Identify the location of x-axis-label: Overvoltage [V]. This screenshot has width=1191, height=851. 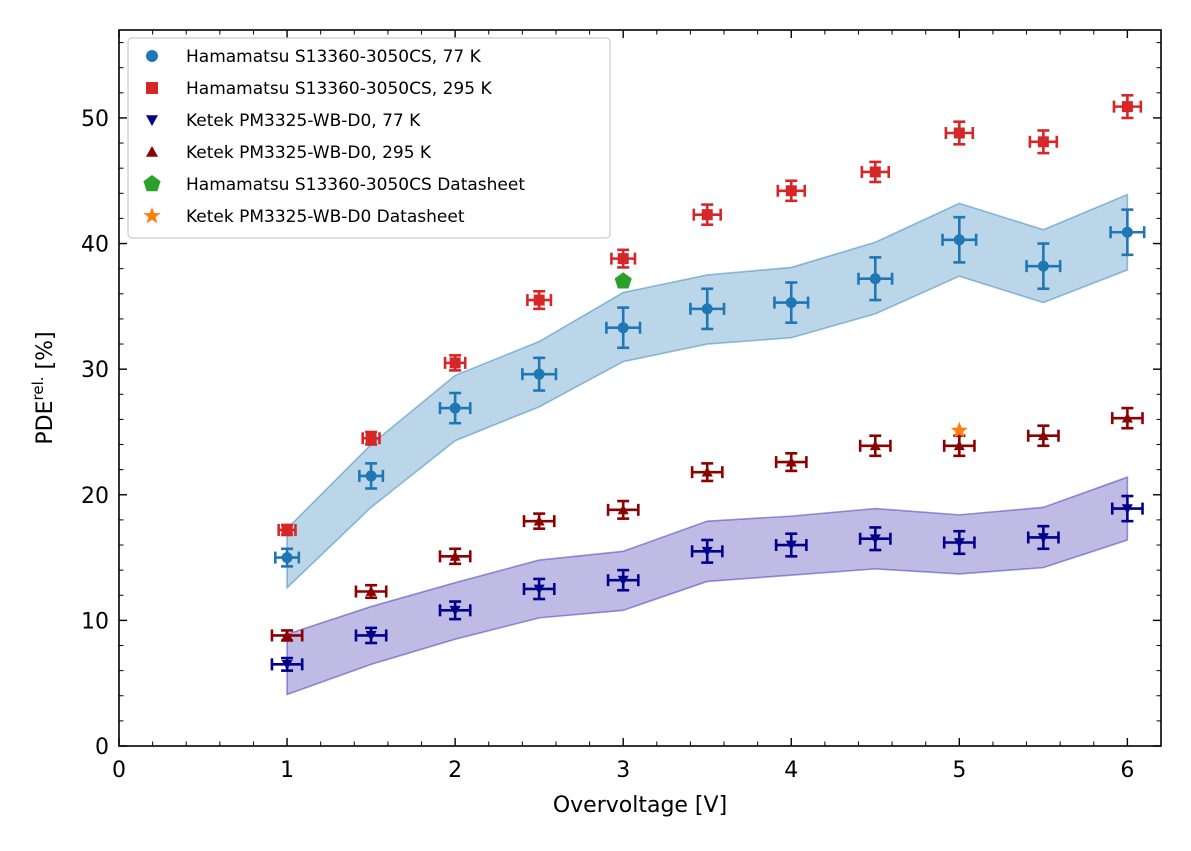
(640, 805).